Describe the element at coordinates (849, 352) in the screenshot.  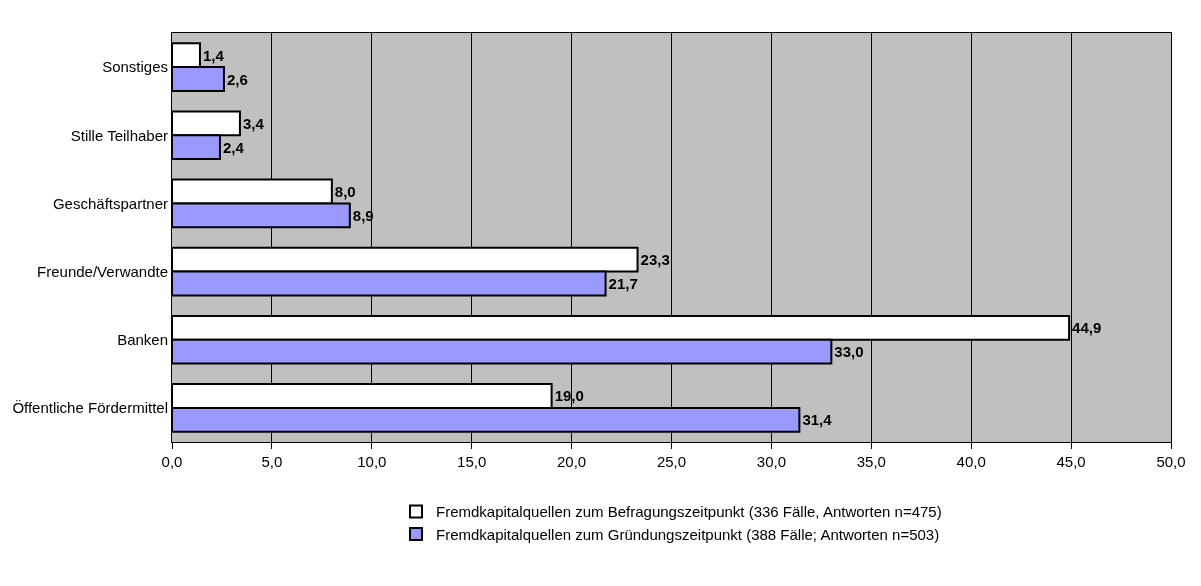
I see `data-label: 33,0` at that location.